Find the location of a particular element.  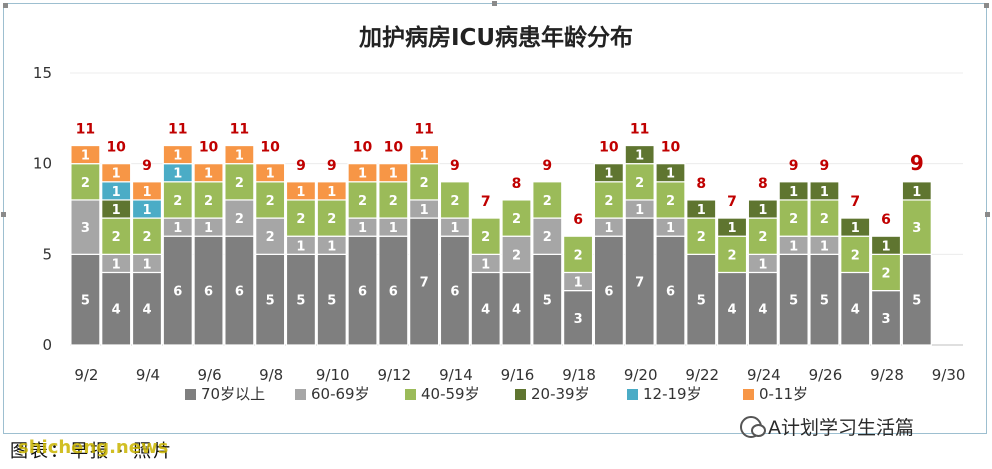

resize-handle-top-left is located at coordinates (5, 5).